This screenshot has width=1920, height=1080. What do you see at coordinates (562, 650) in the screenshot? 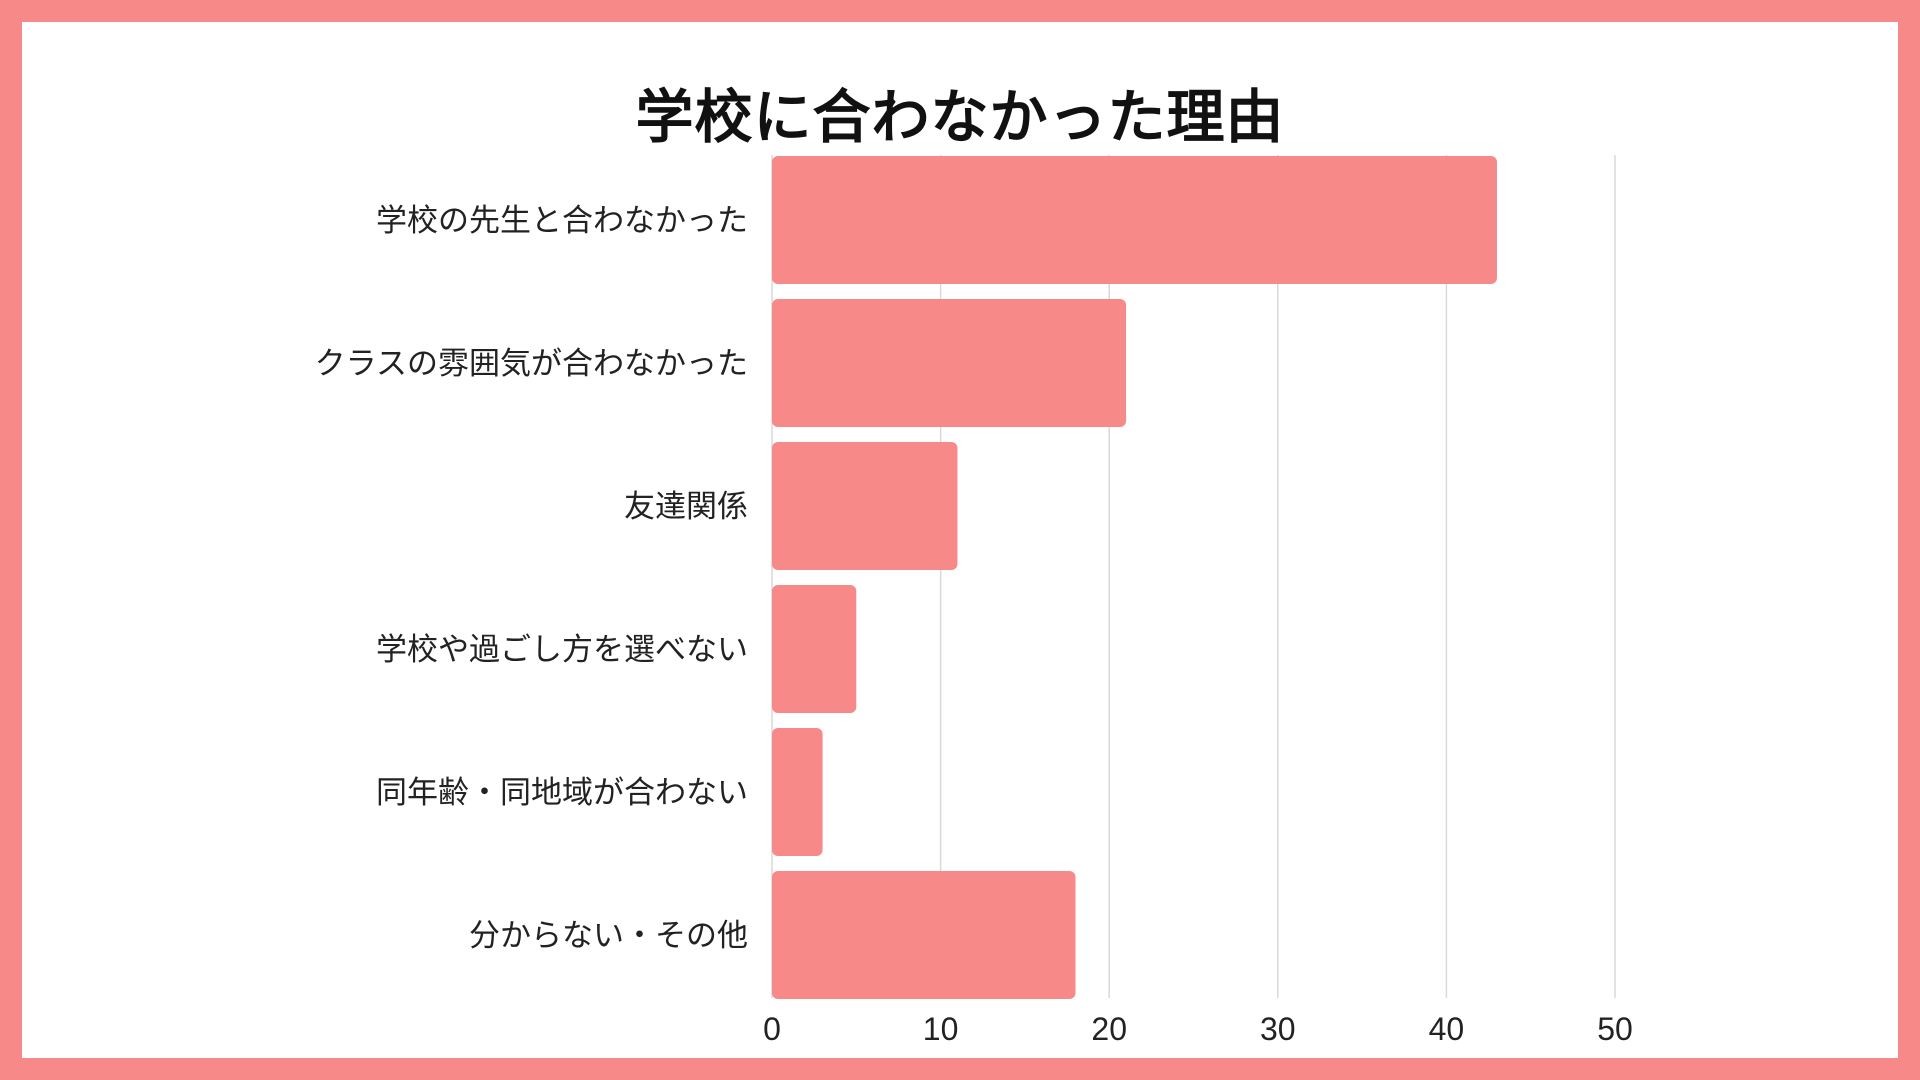
I see `category-label-3: 学校や過ごし方を選べない` at bounding box center [562, 650].